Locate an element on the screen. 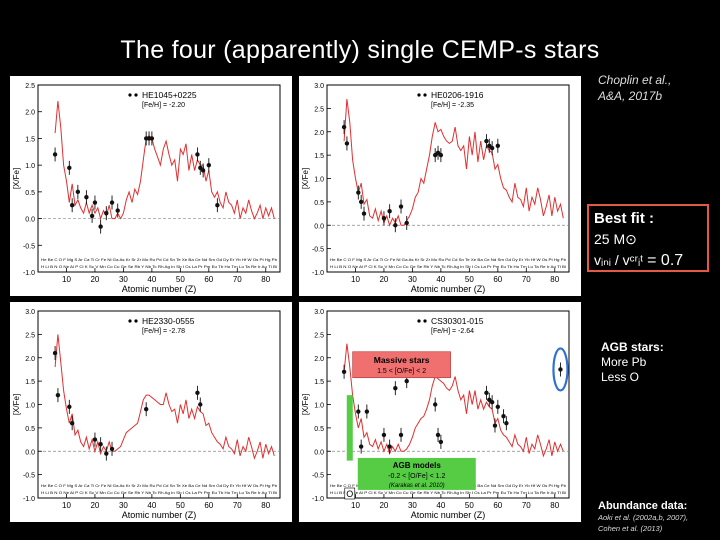  y-tick-label: 3.0 is located at coordinates (319, 86).